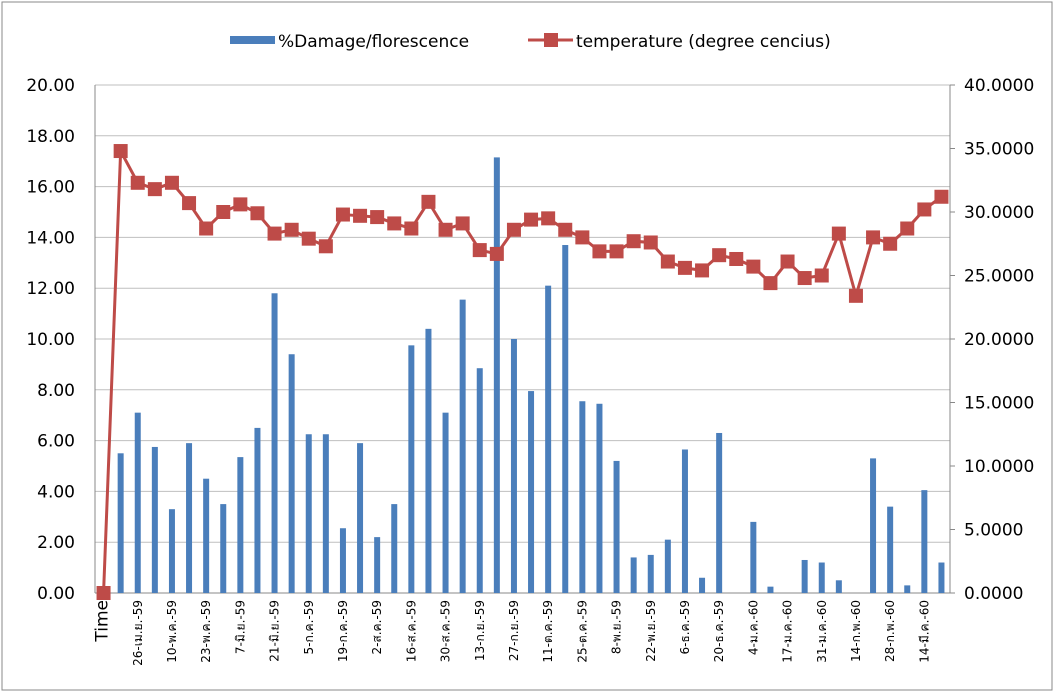 Image resolution: width=1056 pixels, height=693 pixels. I want to click on x-tick-label: 25-ต.ค.-59, so click(582, 631).